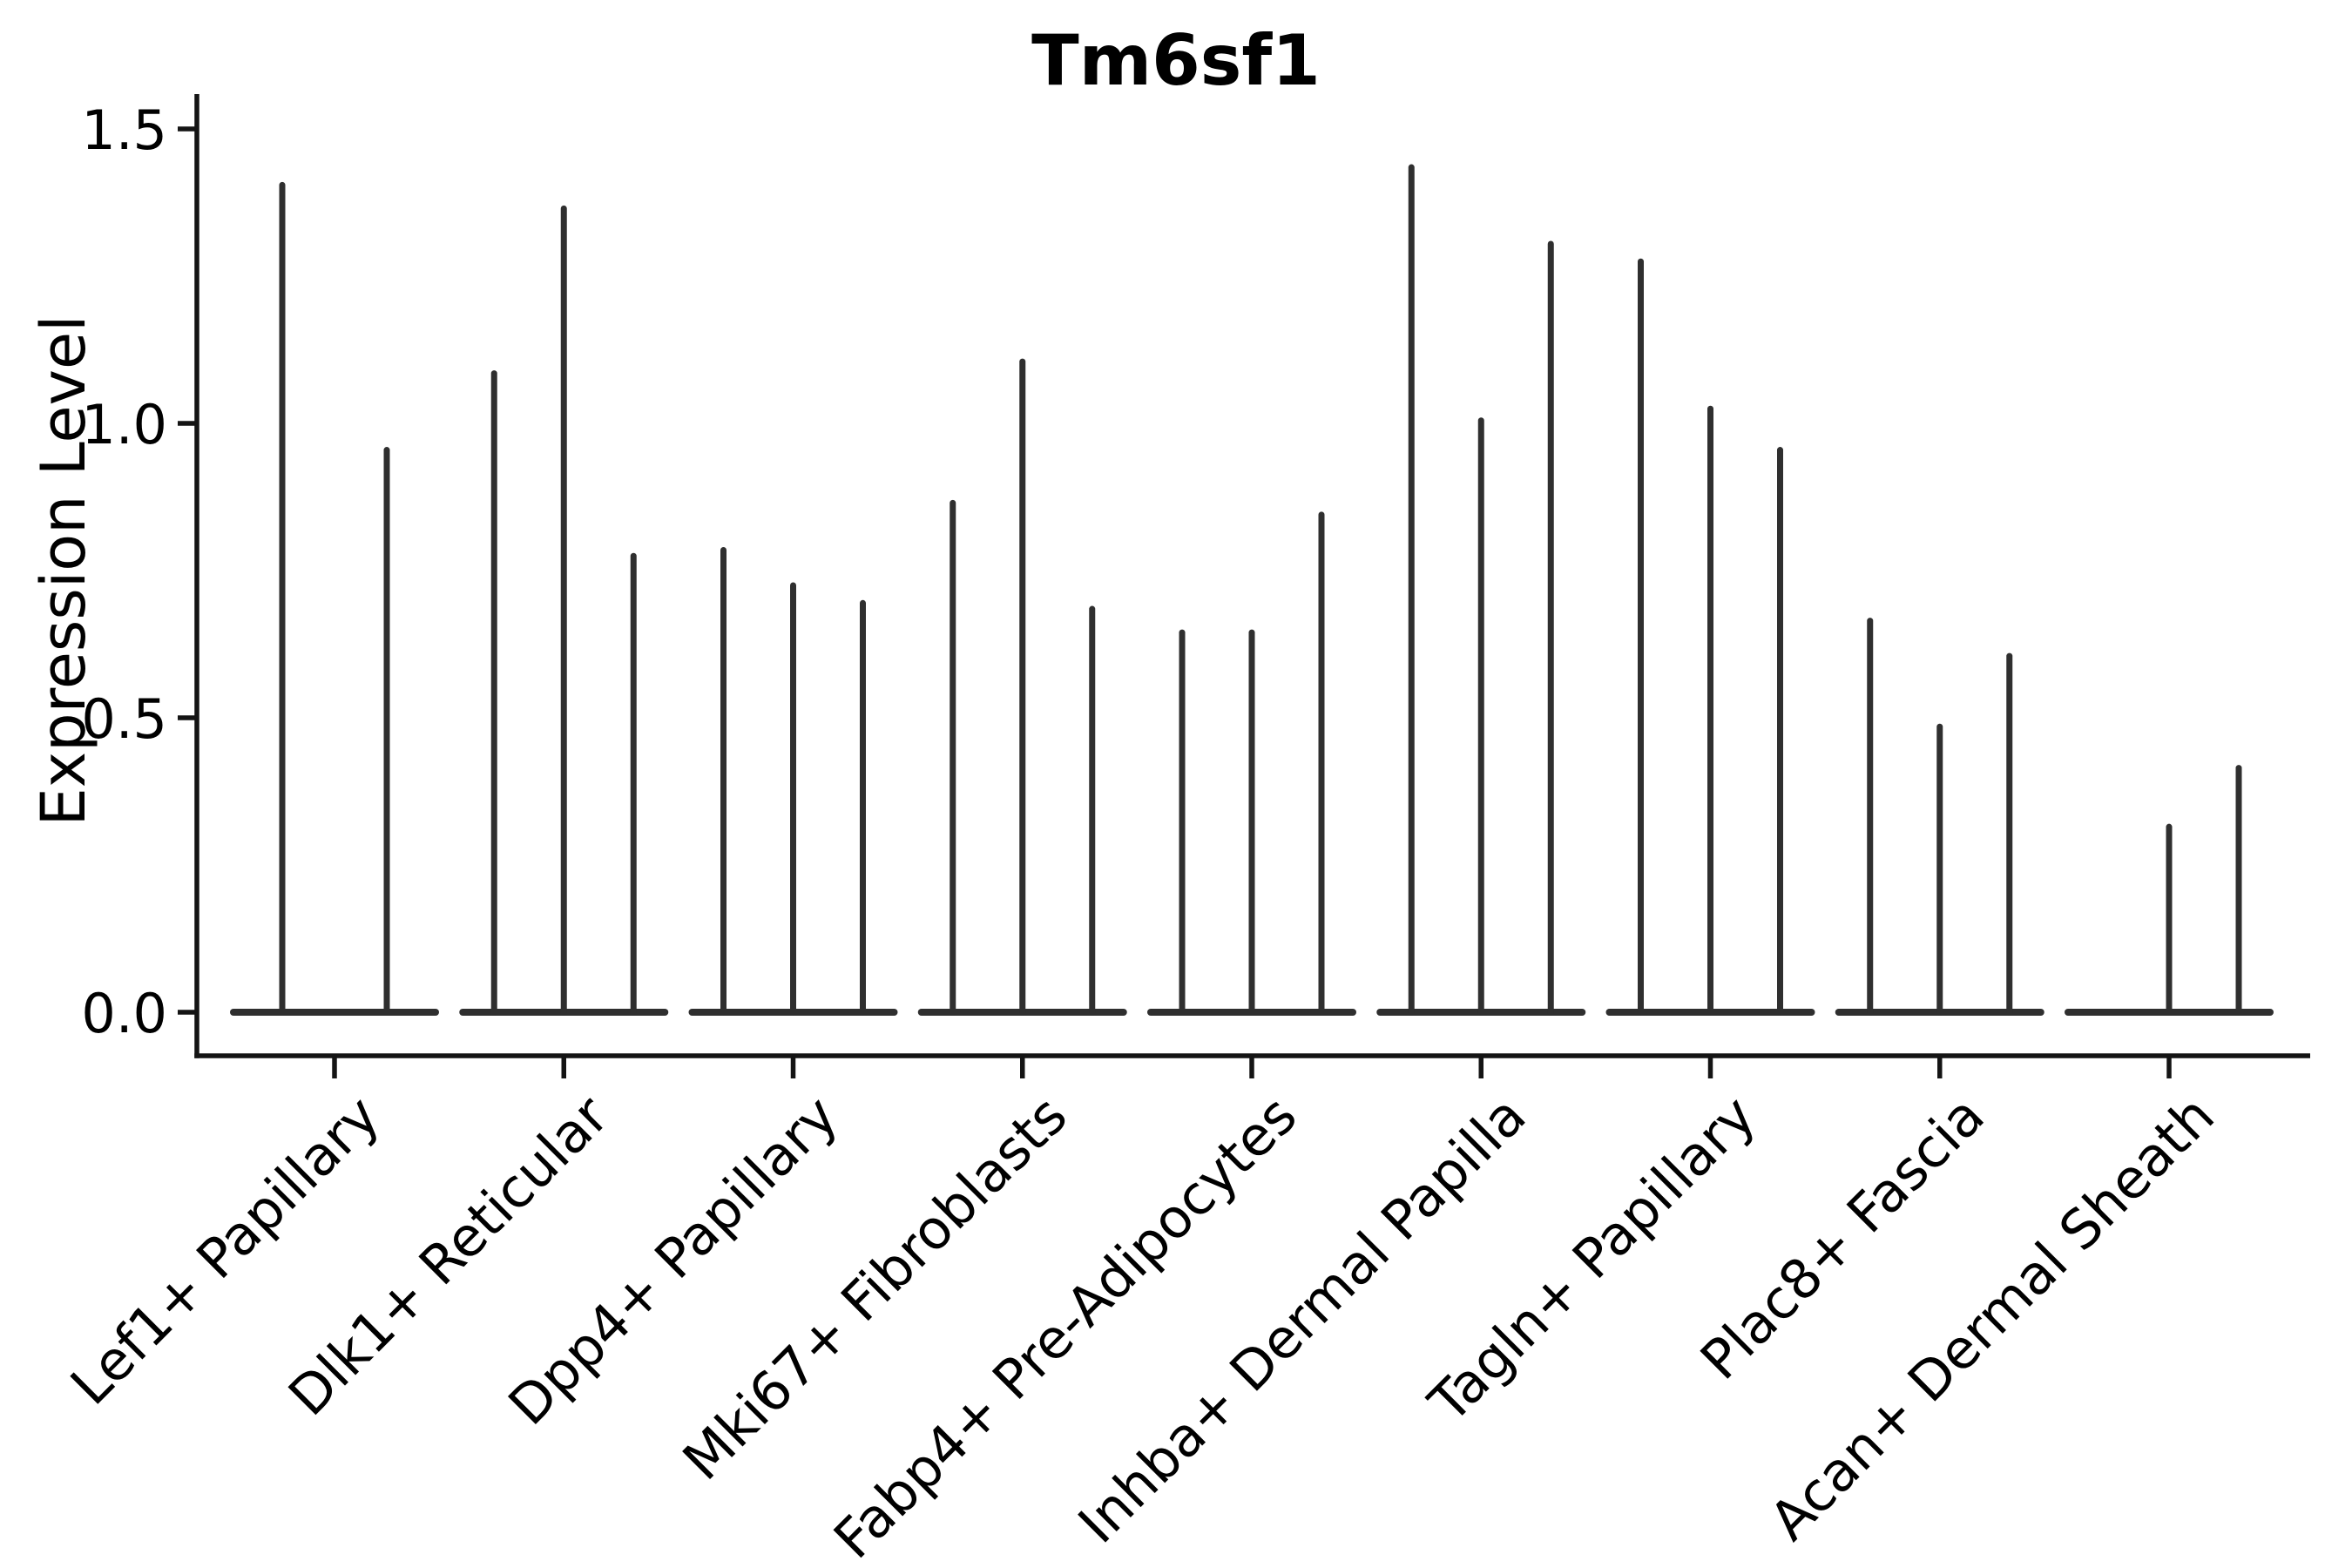 The height and width of the screenshot is (1568, 2352). I want to click on violin-base, so click(334, 1013).